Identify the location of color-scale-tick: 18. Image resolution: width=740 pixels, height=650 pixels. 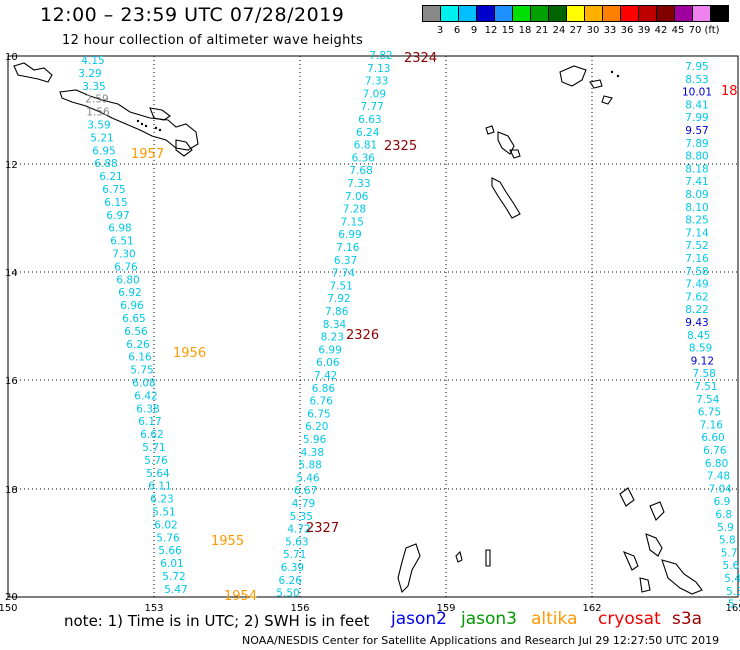
(525, 30).